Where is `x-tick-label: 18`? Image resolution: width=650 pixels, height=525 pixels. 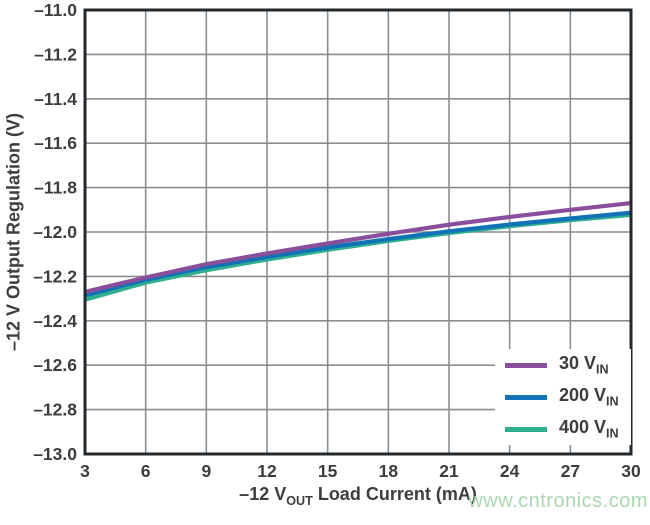
x-tick-label: 18 is located at coordinates (389, 471).